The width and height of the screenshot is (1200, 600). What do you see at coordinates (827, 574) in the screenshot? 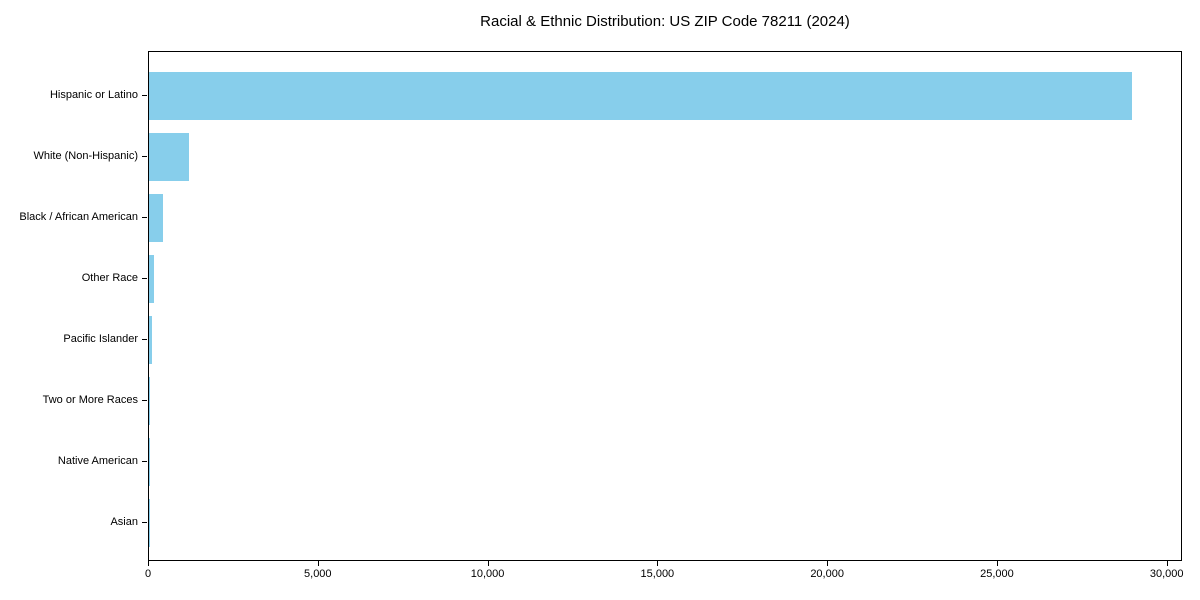
I see `x-axis-tick-label: 20,000` at bounding box center [827, 574].